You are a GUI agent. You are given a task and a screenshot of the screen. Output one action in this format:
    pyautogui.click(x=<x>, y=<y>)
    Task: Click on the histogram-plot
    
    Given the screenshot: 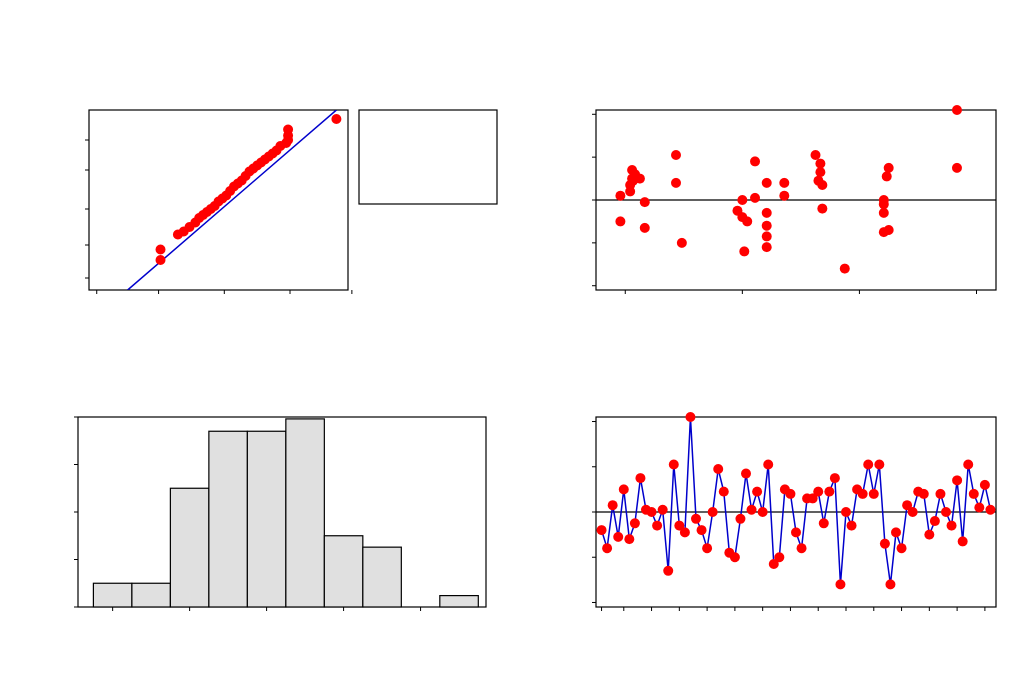 What is the action you would take?
    pyautogui.click(x=280, y=513)
    